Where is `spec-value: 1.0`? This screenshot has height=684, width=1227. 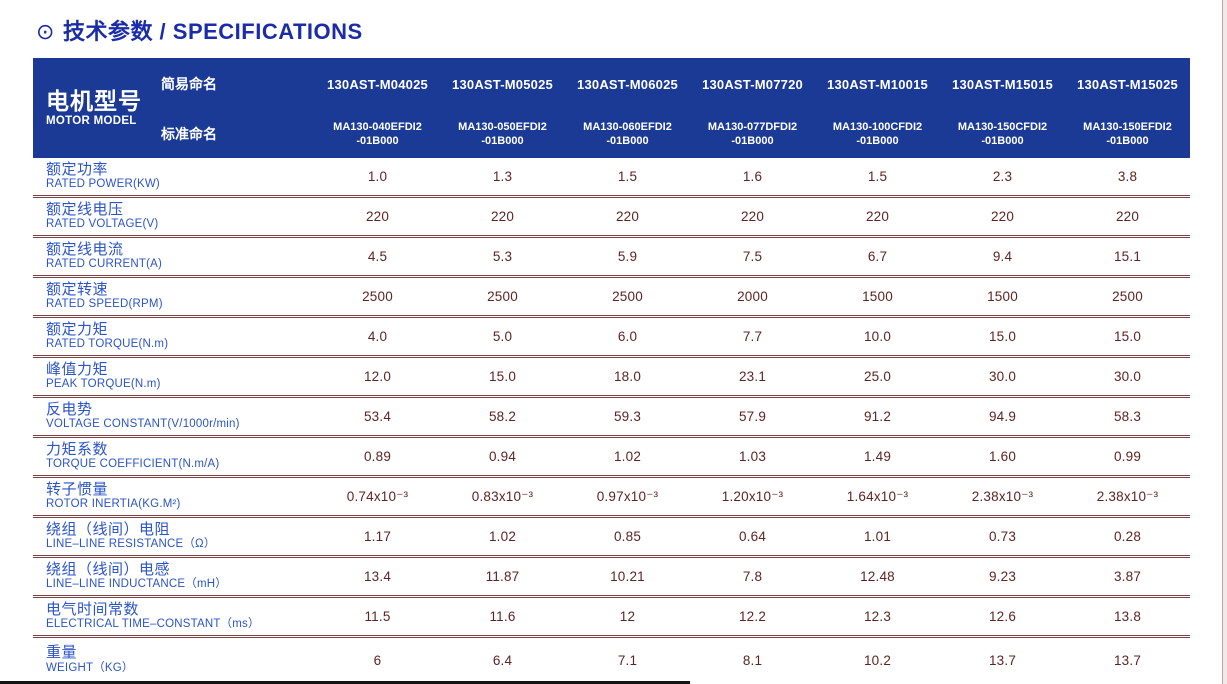 spec-value: 1.0 is located at coordinates (377, 176).